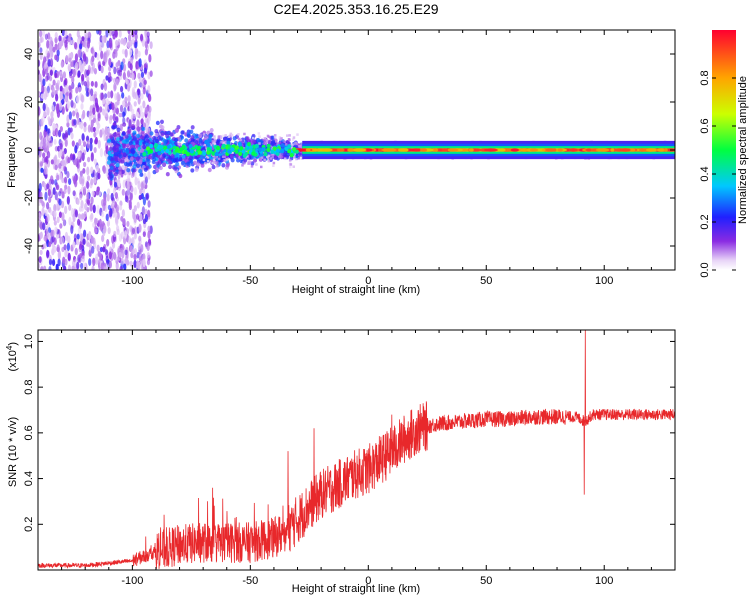 The height and width of the screenshot is (600, 750). What do you see at coordinates (486, 581) in the screenshot?
I see `snr-xtick-label: 50` at bounding box center [486, 581].